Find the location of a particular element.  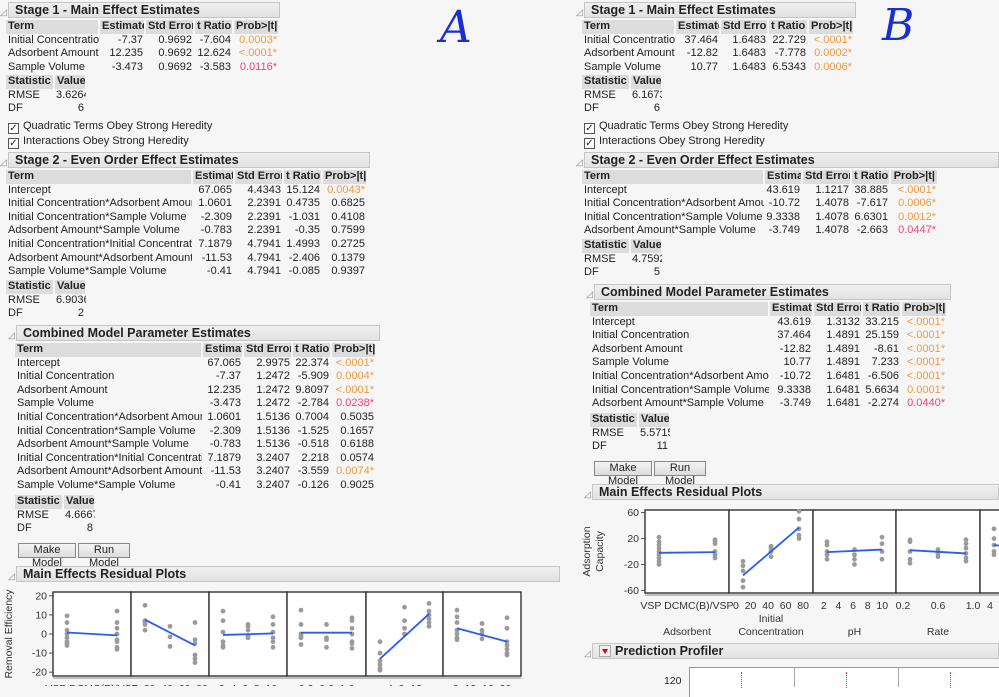

stage2-header-left: ◿ Stage 2 - Even Order Effect Estimates is located at coordinates (185, 160).